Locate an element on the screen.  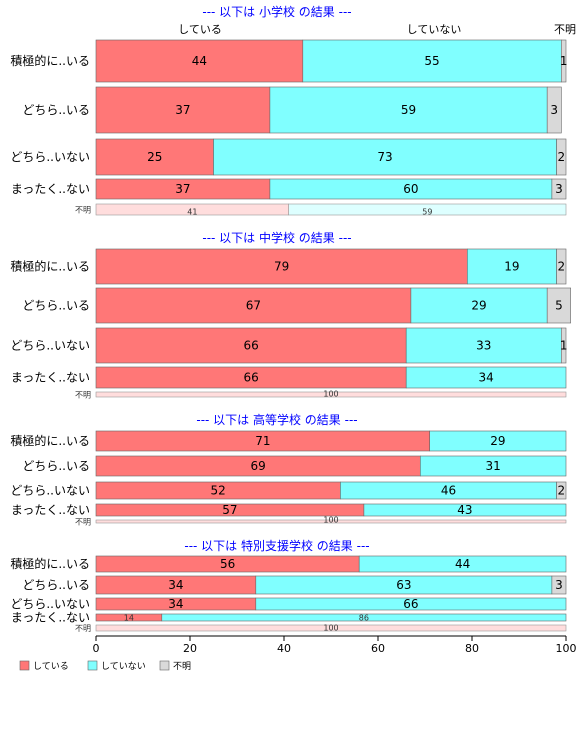
data-label: 5 is located at coordinates (559, 306).